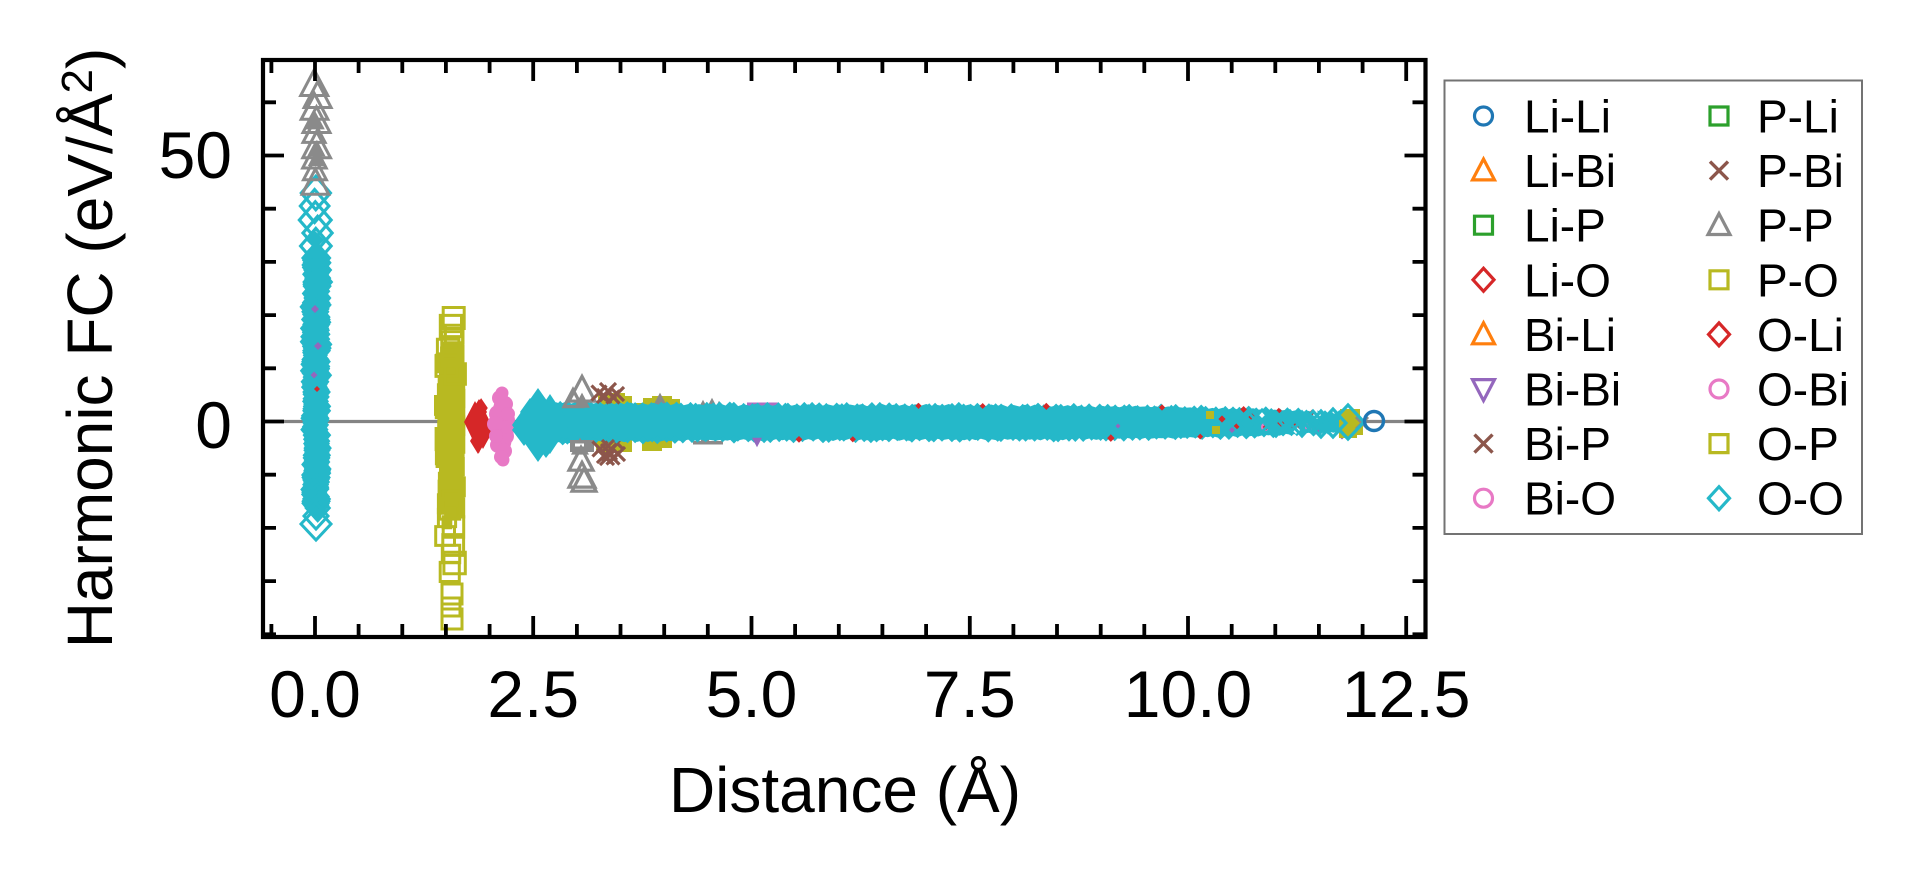 Image resolution: width=1920 pixels, height=883 pixels. Describe the element at coordinates (1803, 390) in the screenshot. I see `svg-text: O-Bi` at that location.